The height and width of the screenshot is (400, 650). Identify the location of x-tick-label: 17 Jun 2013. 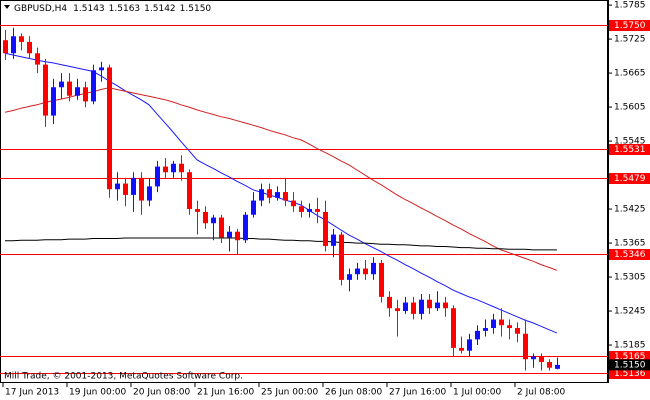
(32, 393).